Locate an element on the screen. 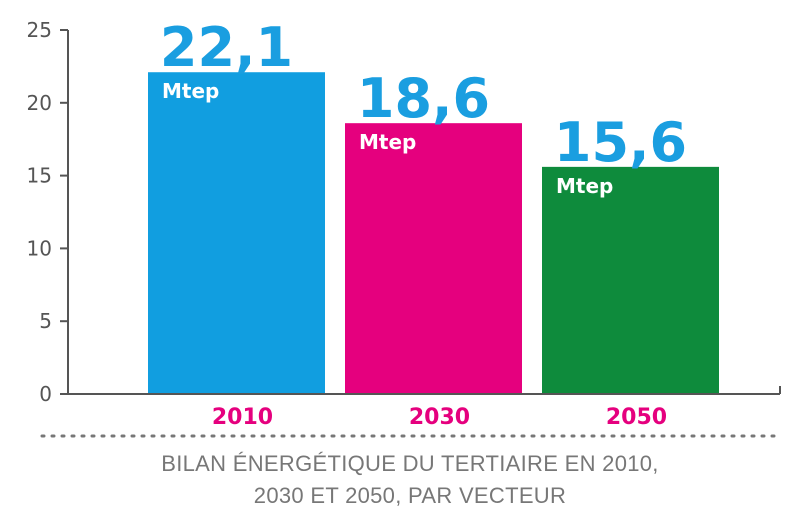 Image resolution: width=800 pixels, height=524 pixels. y-tick-label: 15 is located at coordinates (39, 176).